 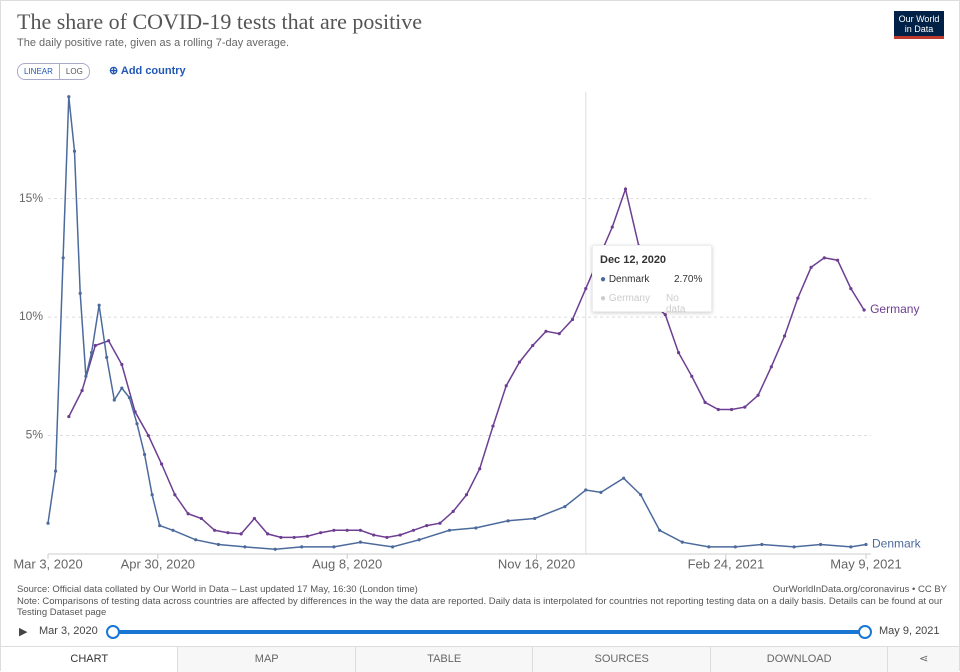 I want to click on share-button: ⋖, so click(x=923, y=659).